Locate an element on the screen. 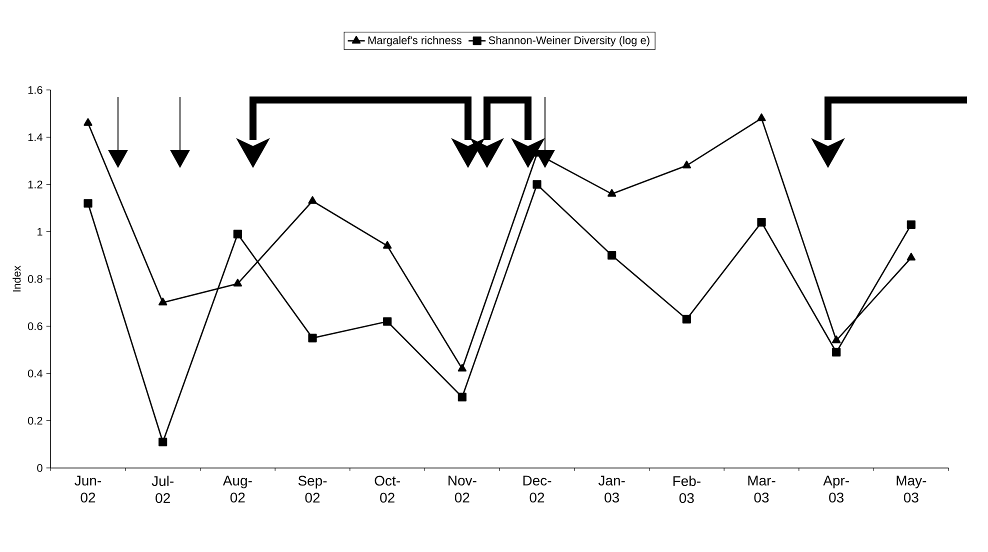  y-tick-label: 1.6 is located at coordinates (35, 90).